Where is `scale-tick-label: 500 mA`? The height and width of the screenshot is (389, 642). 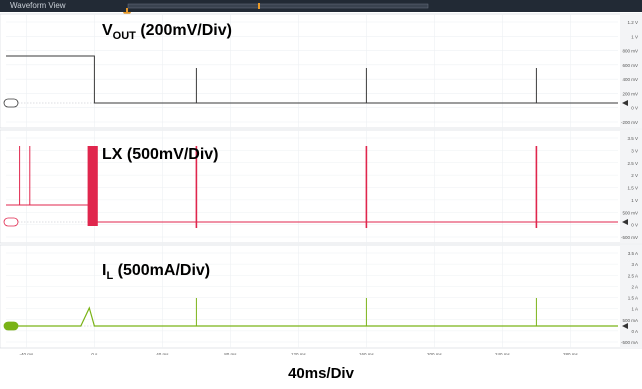
scale-tick-label: 500 mA is located at coordinates (630, 320).